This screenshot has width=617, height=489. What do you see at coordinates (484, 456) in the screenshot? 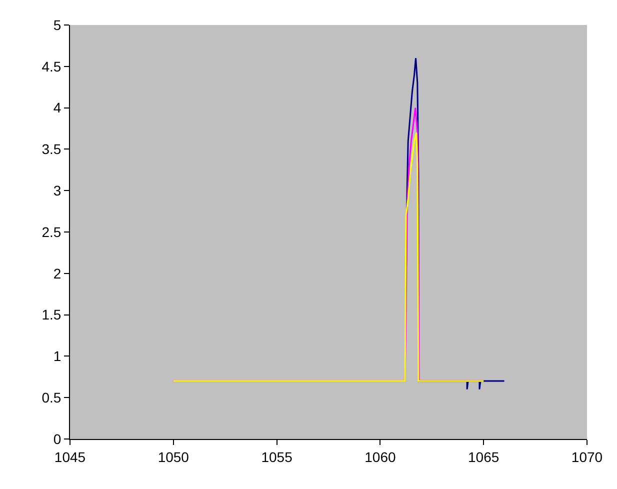
I see `x-tick-label: 1065` at bounding box center [484, 456].